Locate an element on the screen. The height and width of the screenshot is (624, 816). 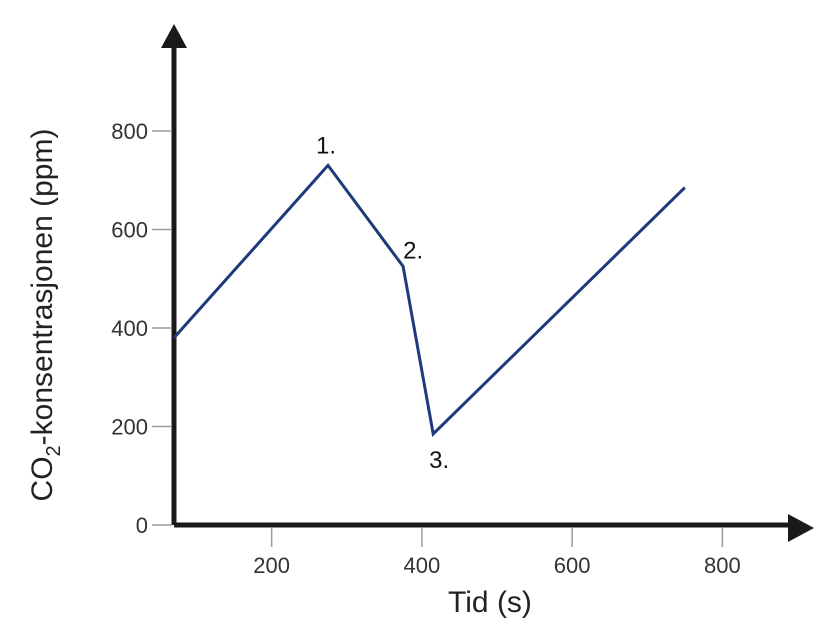
y-axis-title-main: CO is located at coordinates (42, 478).